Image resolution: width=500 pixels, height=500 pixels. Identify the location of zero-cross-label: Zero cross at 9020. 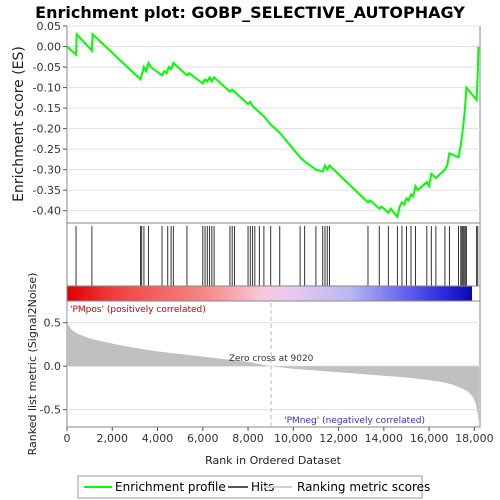
(271, 359).